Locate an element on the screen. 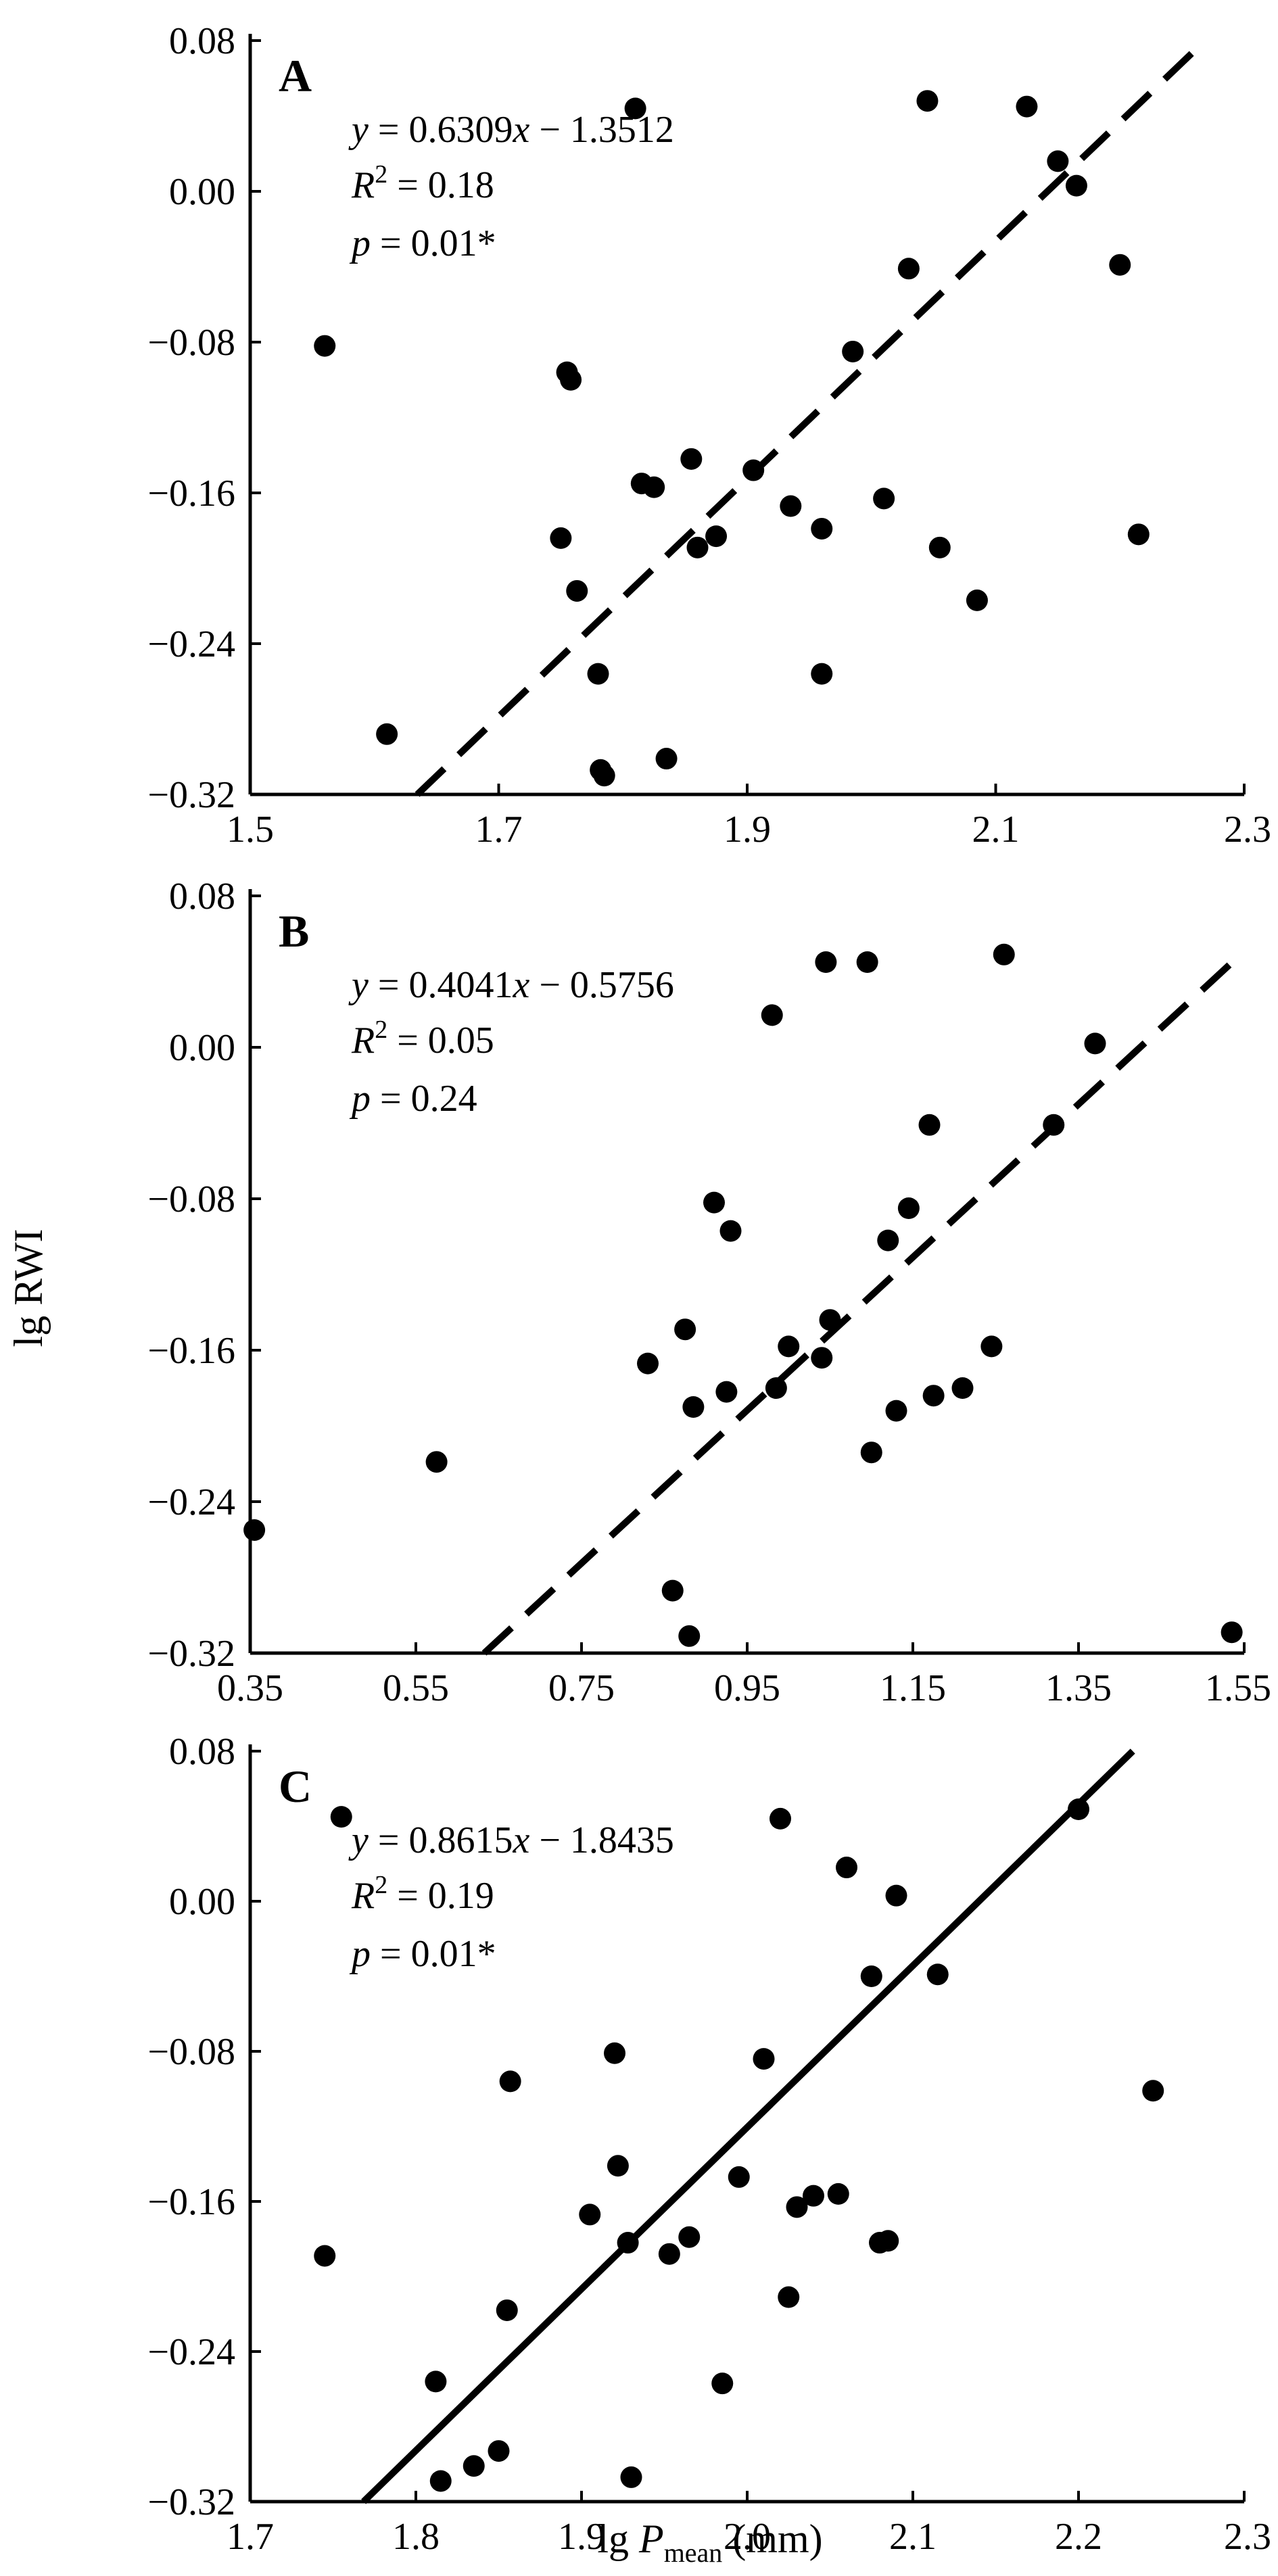 Image resolution: width=1278 pixels, height=2576 pixels. x-tick-label: 1.7 is located at coordinates (499, 830).